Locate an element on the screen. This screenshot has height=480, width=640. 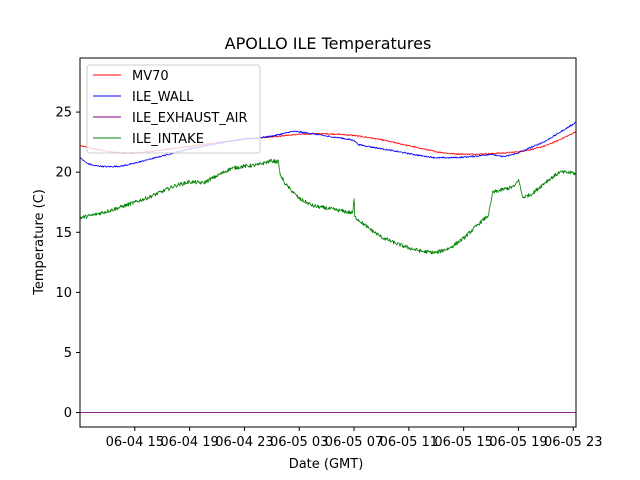
x-tick-label: 06-04 19 is located at coordinates (189, 442).